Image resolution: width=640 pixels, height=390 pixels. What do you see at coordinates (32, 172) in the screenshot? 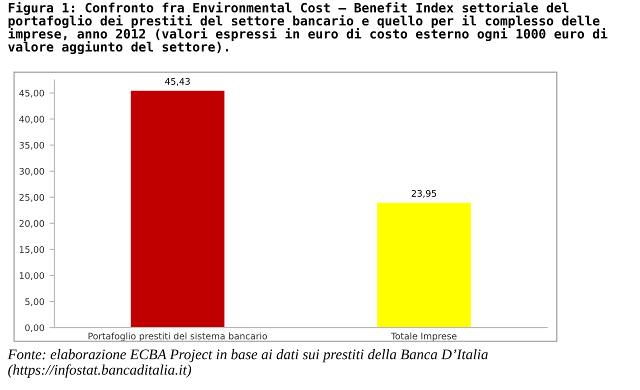
I see `y-tick-label: 30,00` at bounding box center [32, 172].